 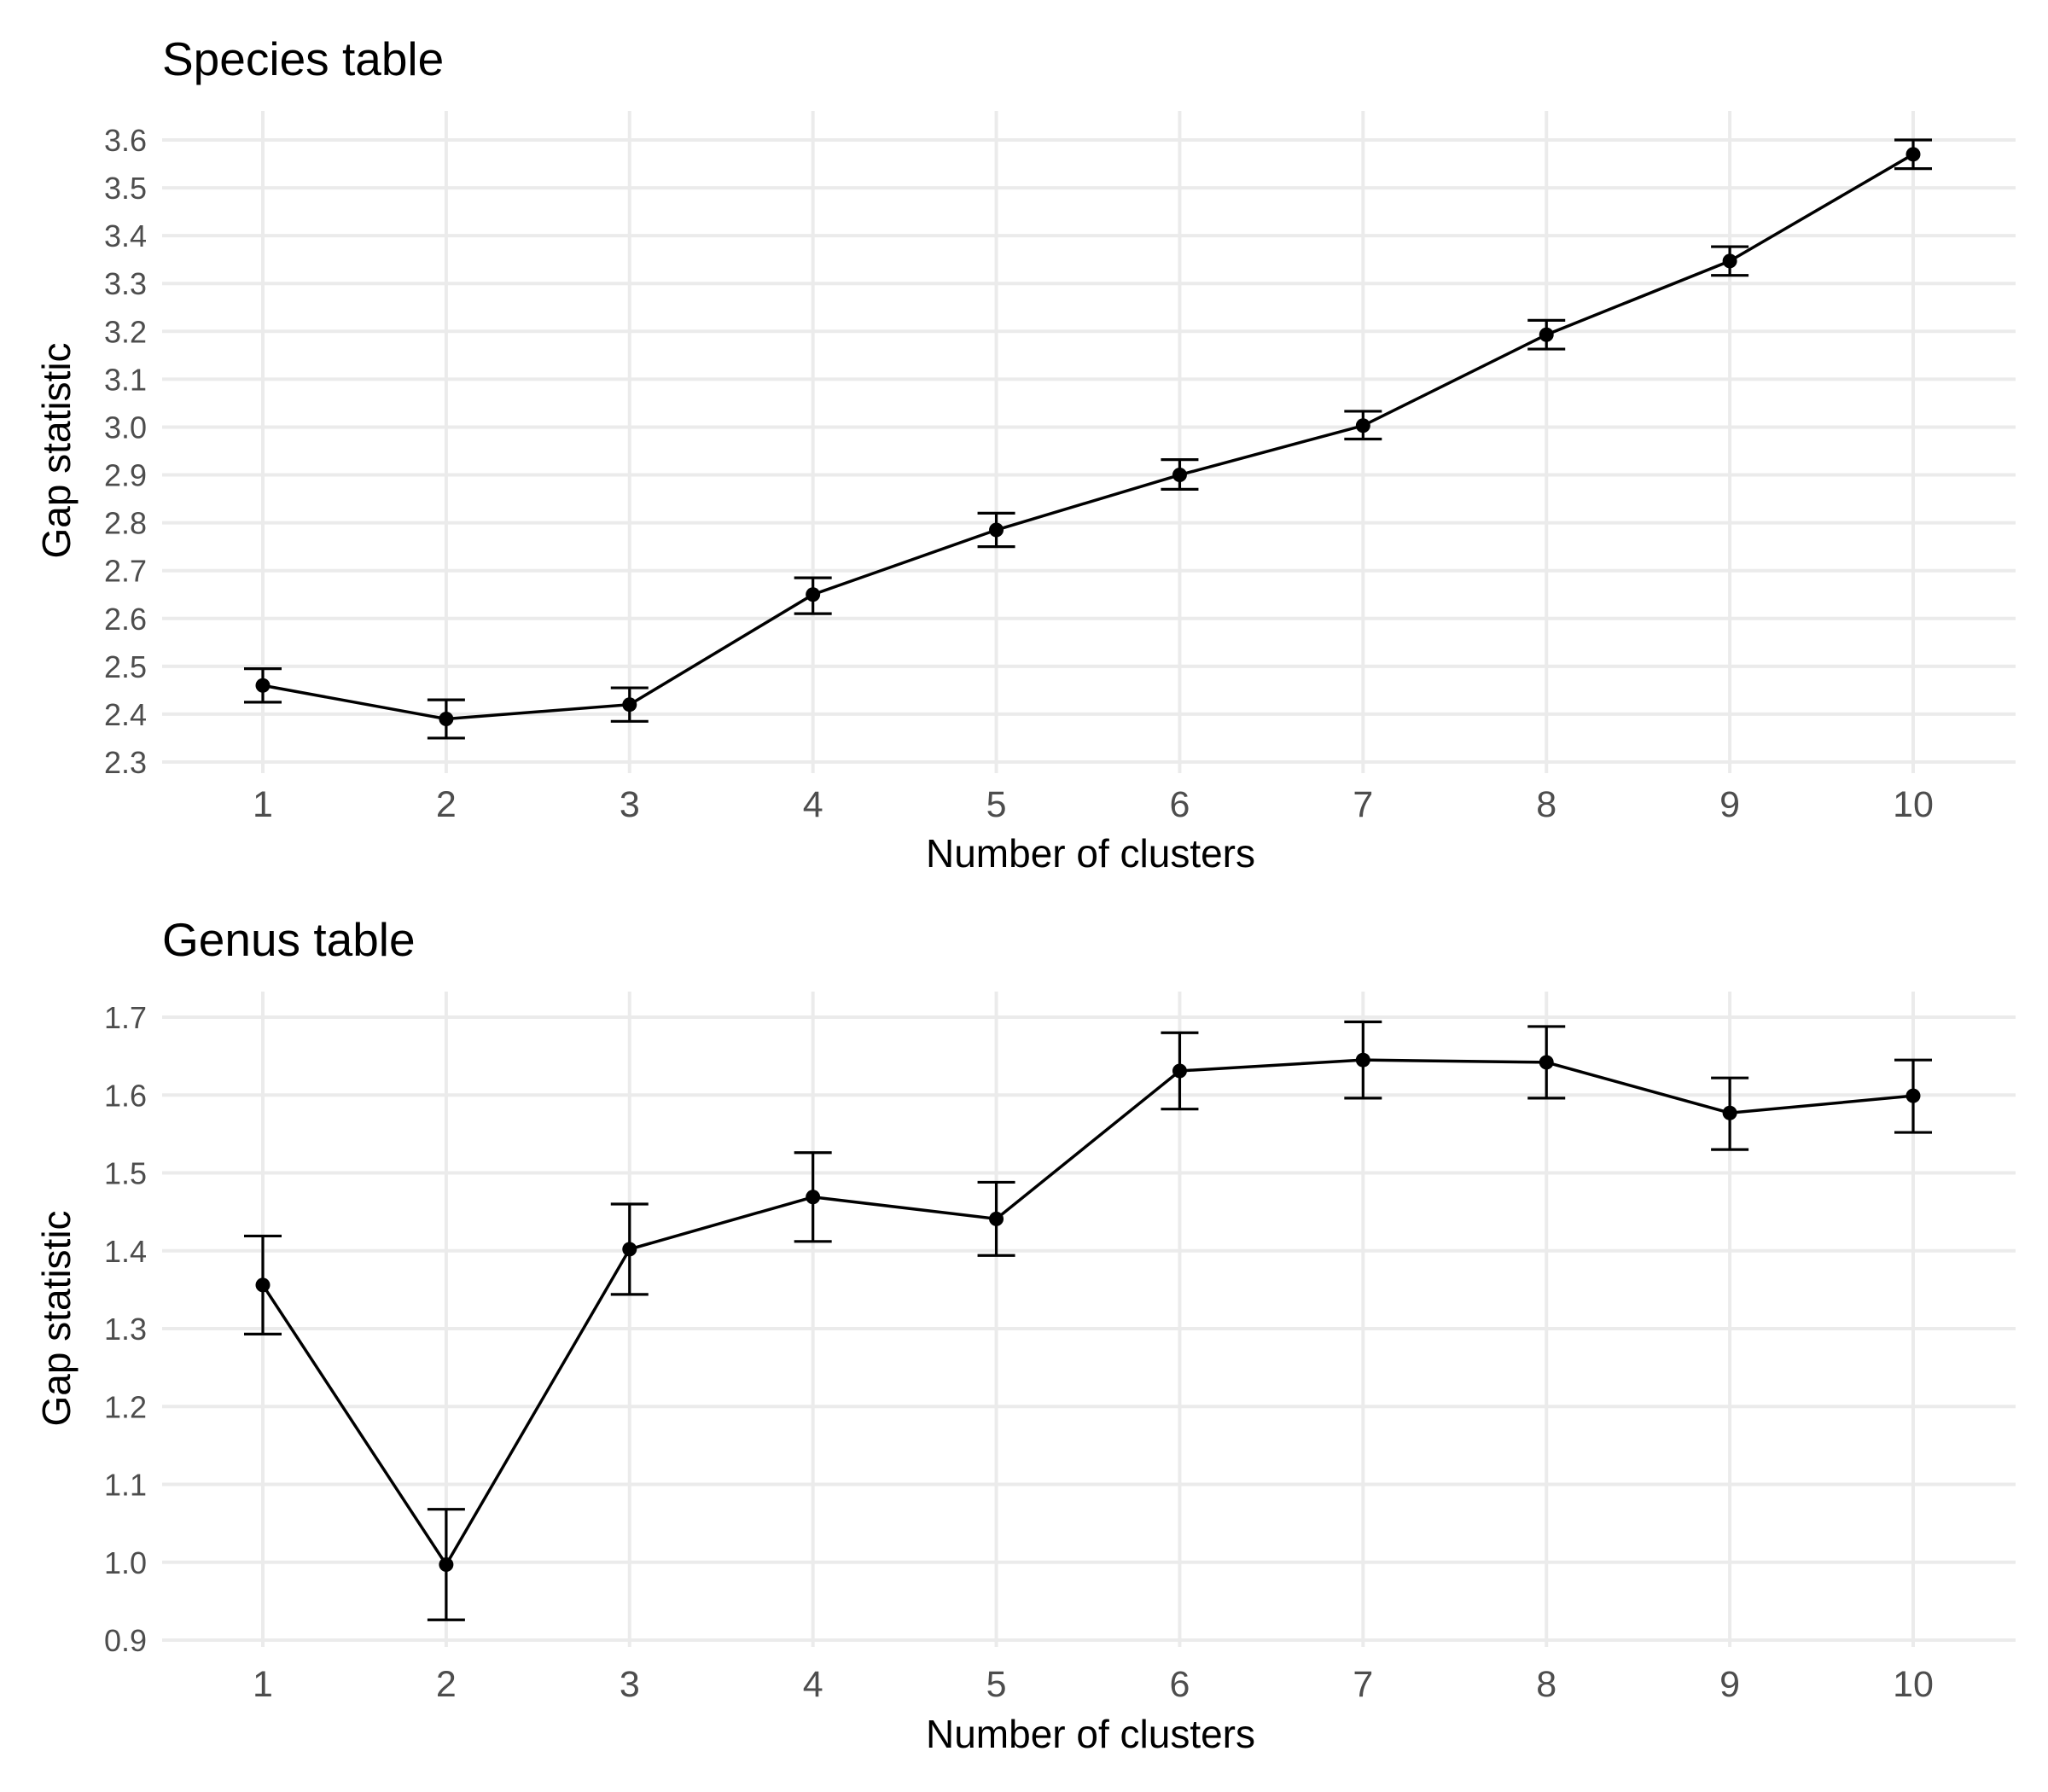 I want to click on y-tick-label: 1.1, so click(x=126, y=1485).